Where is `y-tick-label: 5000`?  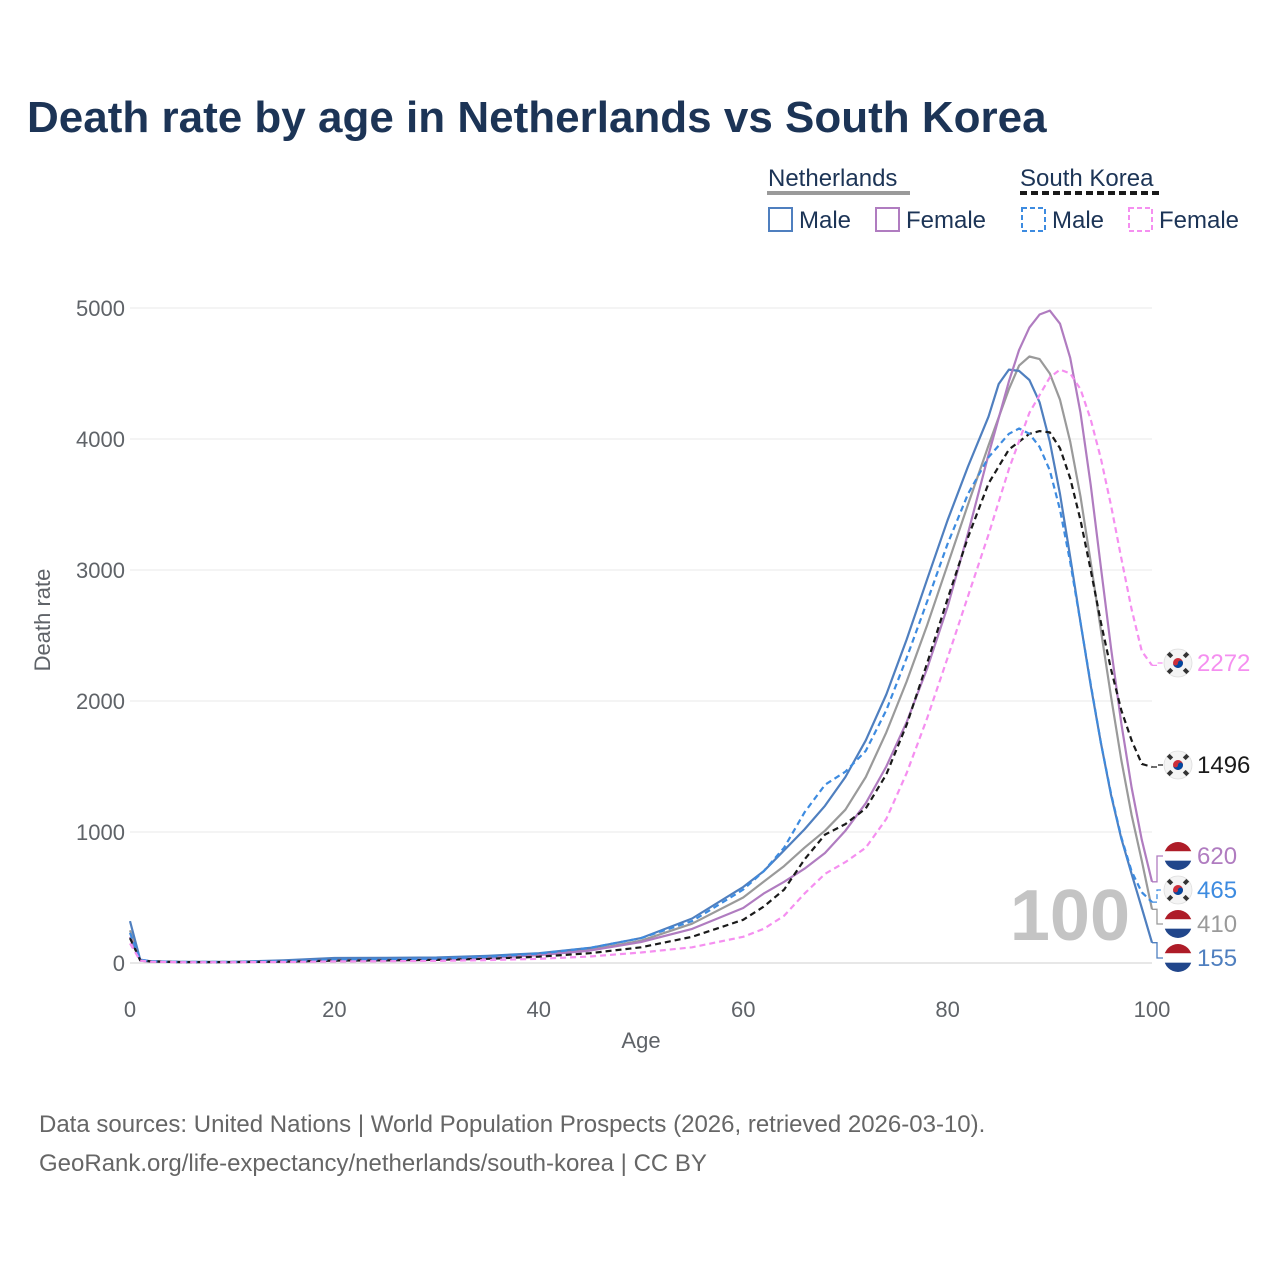 y-tick-label: 5000 is located at coordinates (100, 308).